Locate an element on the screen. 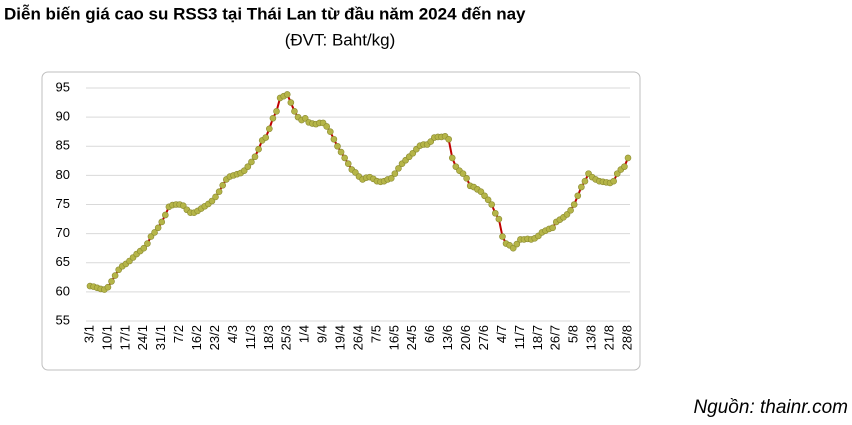 The width and height of the screenshot is (852, 425). chart-subtitle: (ĐVT: Baht/kg) is located at coordinates (340, 39).